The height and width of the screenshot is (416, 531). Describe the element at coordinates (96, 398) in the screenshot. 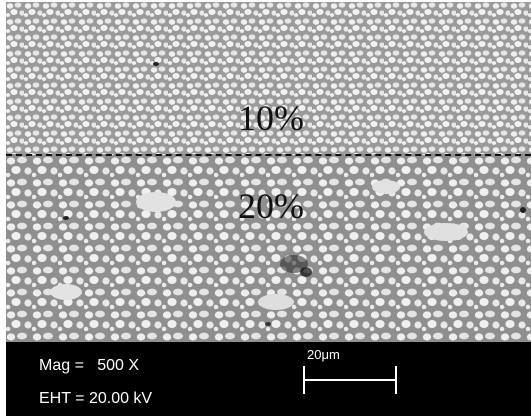

I see `eht-readout: EHT = 20.00 kV` at that location.